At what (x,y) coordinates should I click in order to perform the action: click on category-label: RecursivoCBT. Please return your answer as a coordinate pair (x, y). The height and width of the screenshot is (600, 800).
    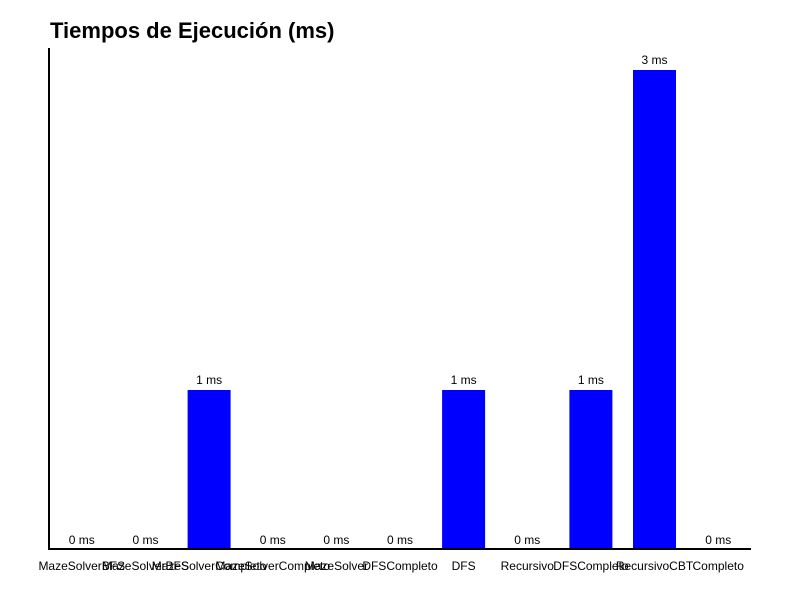
    Looking at the image, I should click on (655, 566).